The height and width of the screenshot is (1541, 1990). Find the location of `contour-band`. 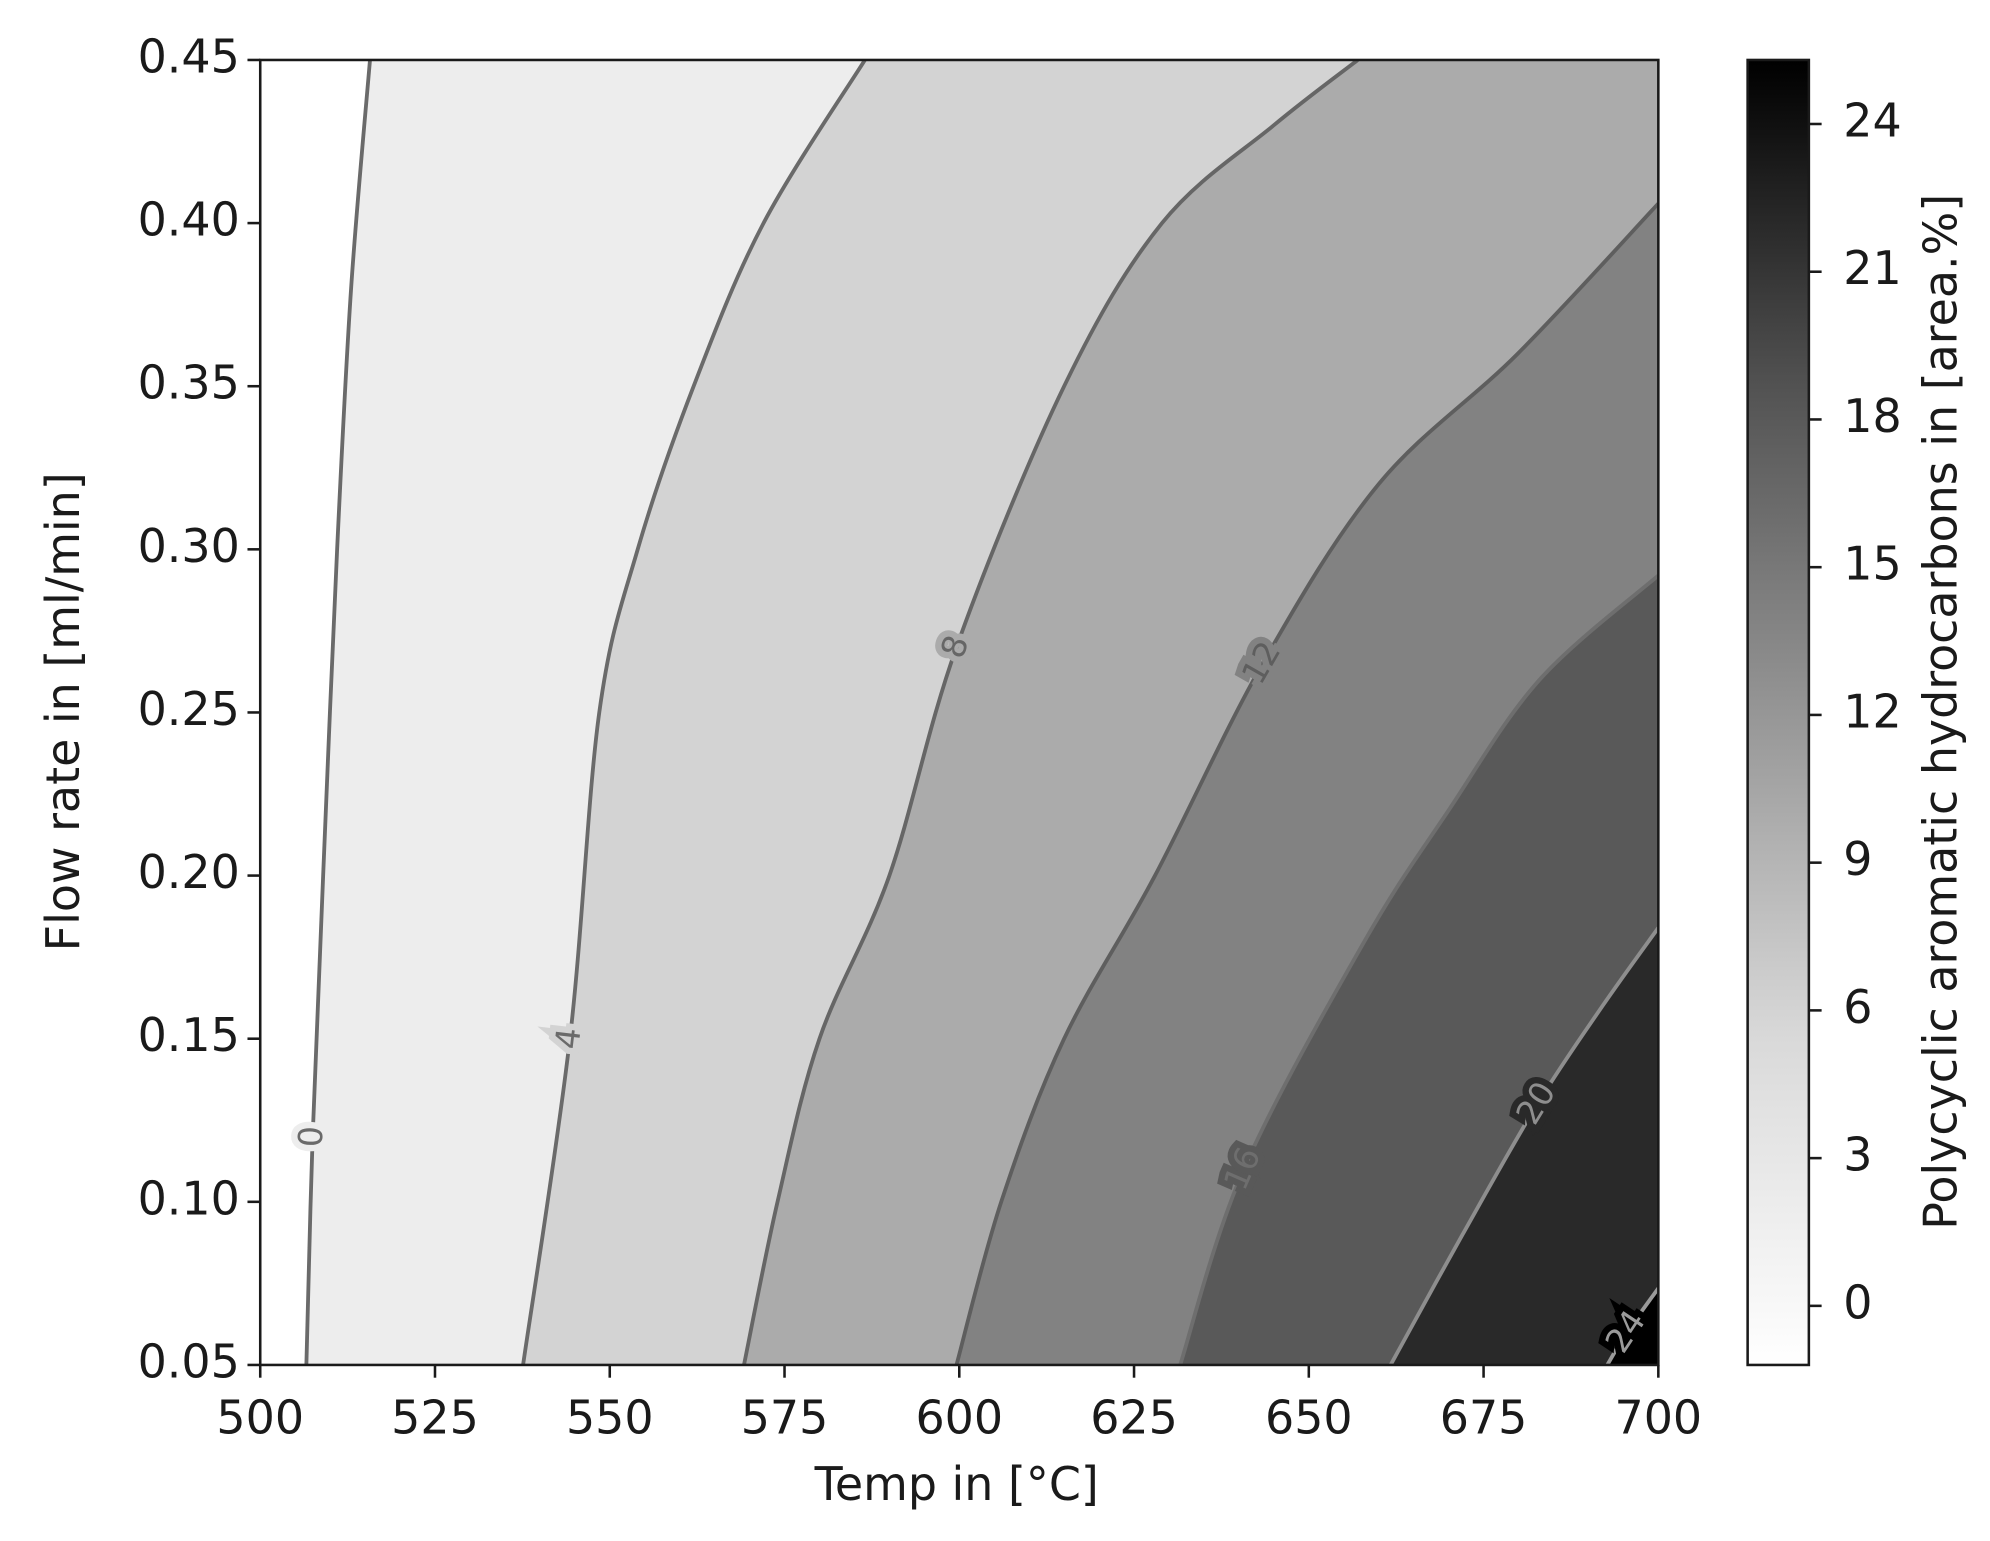

contour-band is located at coordinates (1524, 1146).